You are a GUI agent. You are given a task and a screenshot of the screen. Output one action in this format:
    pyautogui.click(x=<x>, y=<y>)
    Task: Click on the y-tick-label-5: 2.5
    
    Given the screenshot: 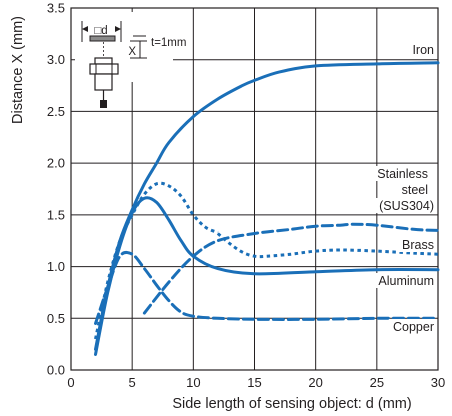 What is the action you would take?
    pyautogui.click(x=56, y=111)
    